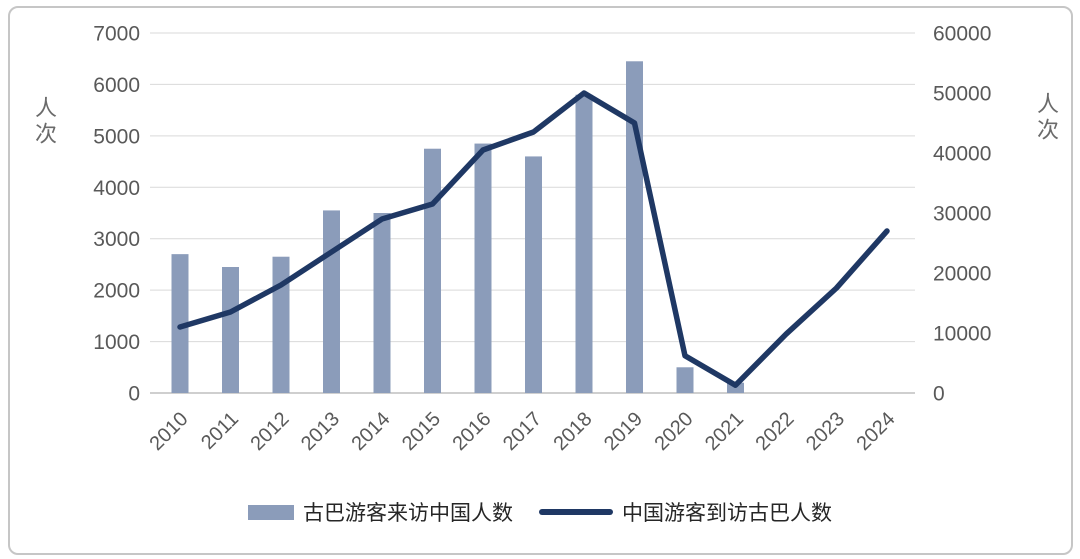  I want to click on x-tick-label: 2023, so click(825, 431).